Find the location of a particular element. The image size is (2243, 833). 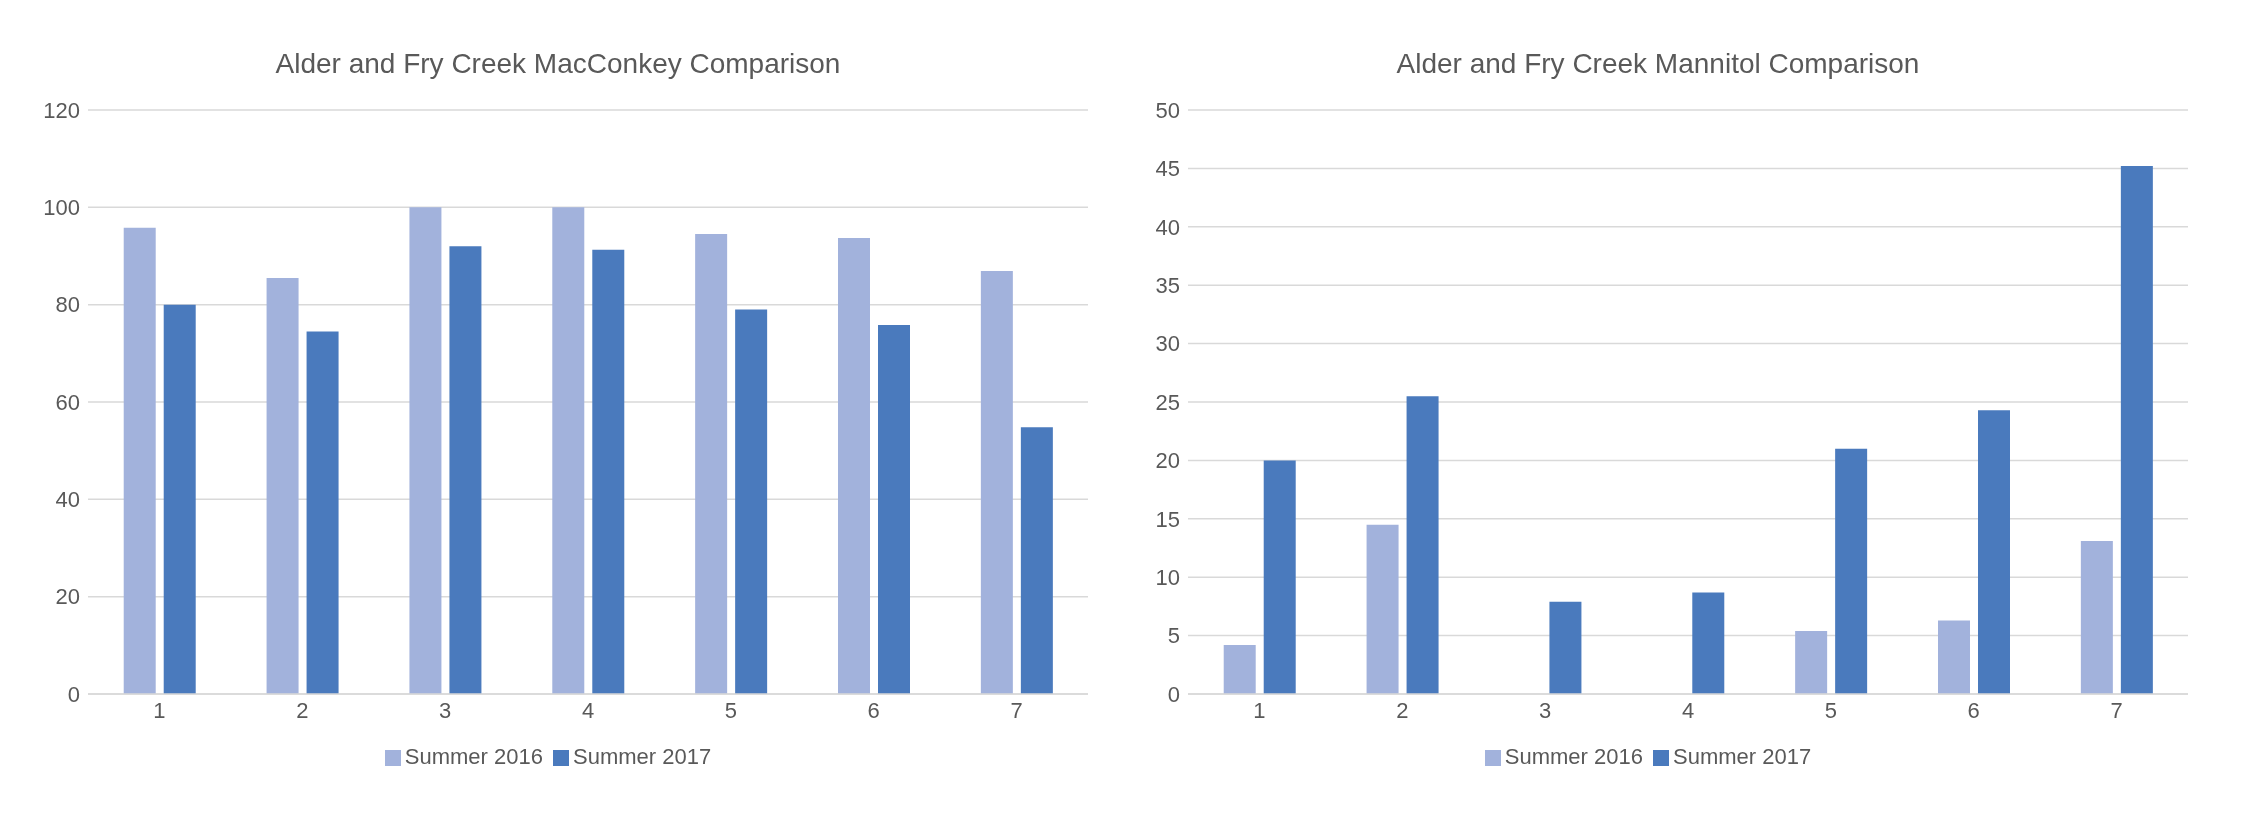

y-tick-label: 35 is located at coordinates (1167, 286).